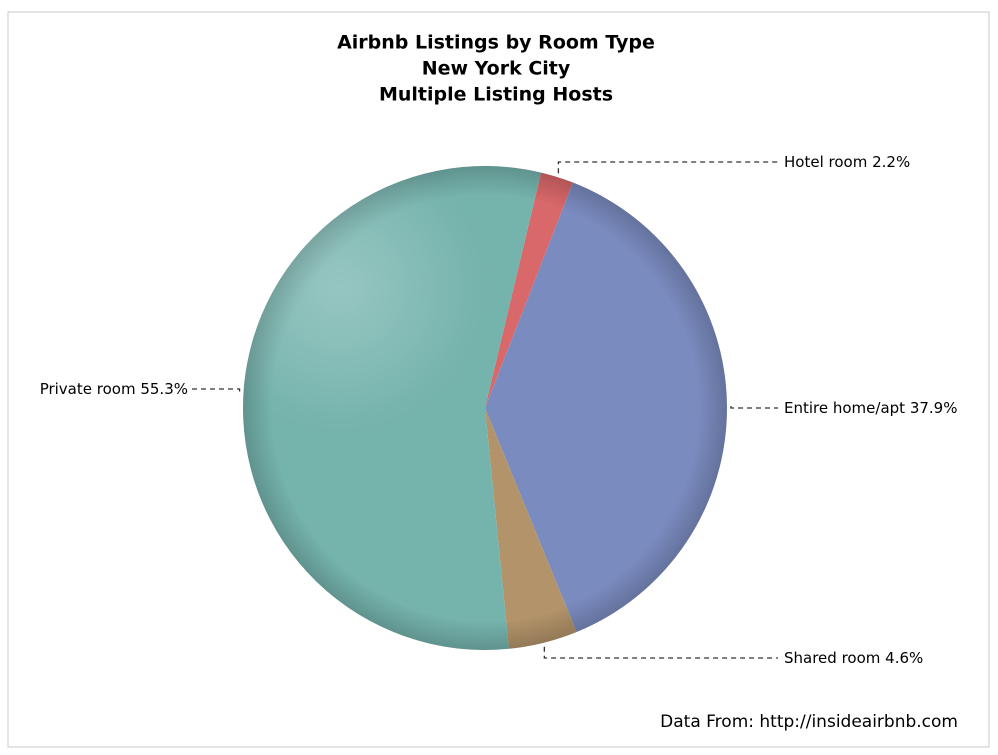 This screenshot has height=755, width=998. Describe the element at coordinates (496, 43) in the screenshot. I see `chart-title: Airbnb Listings by Room Type` at that location.